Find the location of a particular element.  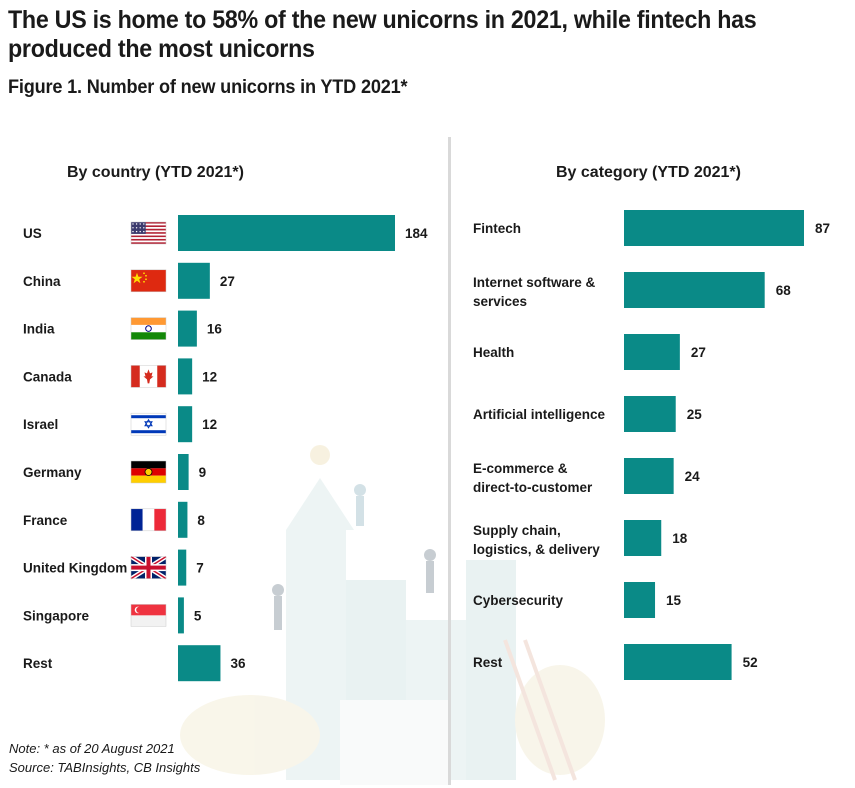

category-value-artificial-intelligence: 25 is located at coordinates (695, 414).